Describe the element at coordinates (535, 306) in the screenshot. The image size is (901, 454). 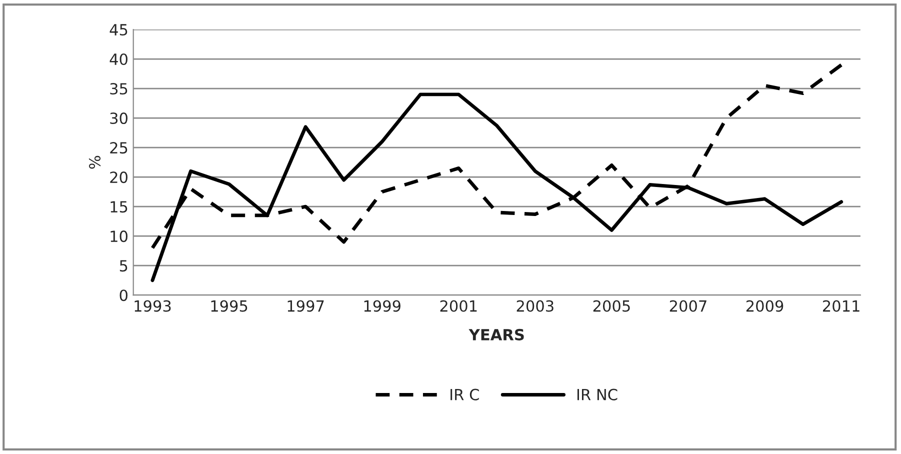
I see `x-tick-label: 2003` at that location.